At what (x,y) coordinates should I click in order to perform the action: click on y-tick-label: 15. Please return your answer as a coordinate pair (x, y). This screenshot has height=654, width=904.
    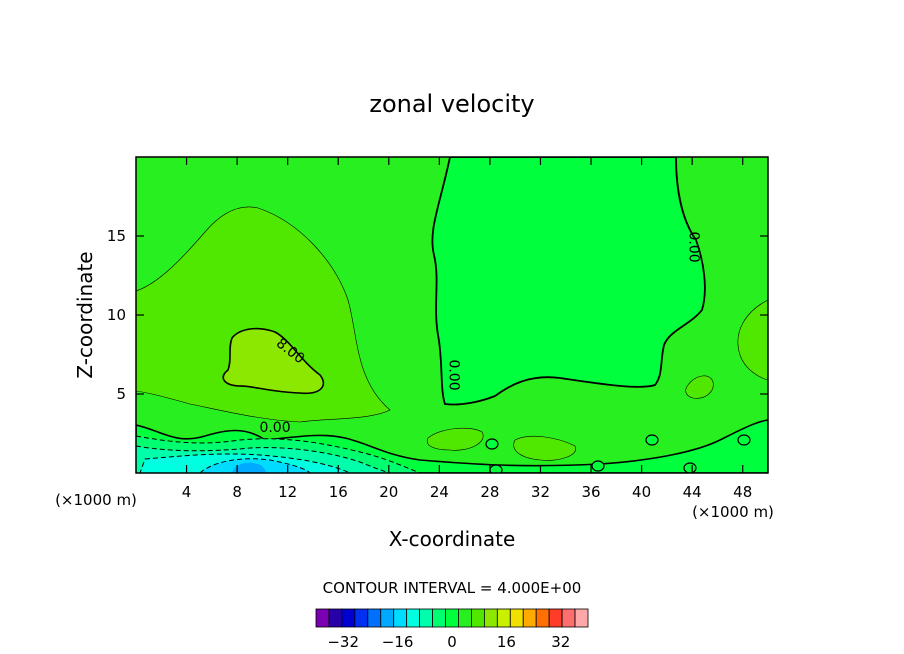
    Looking at the image, I should click on (116, 236).